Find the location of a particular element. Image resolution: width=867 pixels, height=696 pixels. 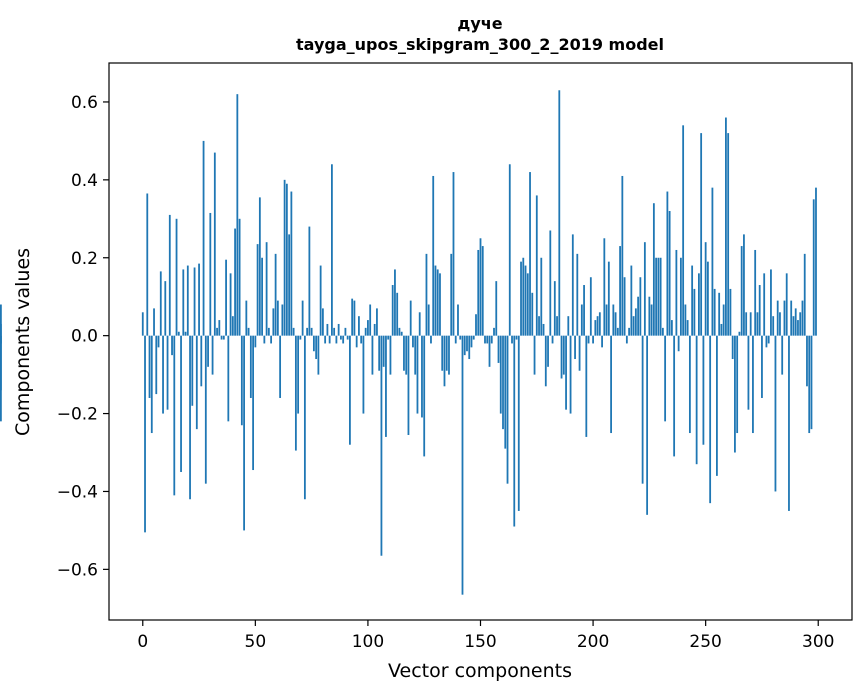

y-tick-label: 0.6 is located at coordinates (84, 103).